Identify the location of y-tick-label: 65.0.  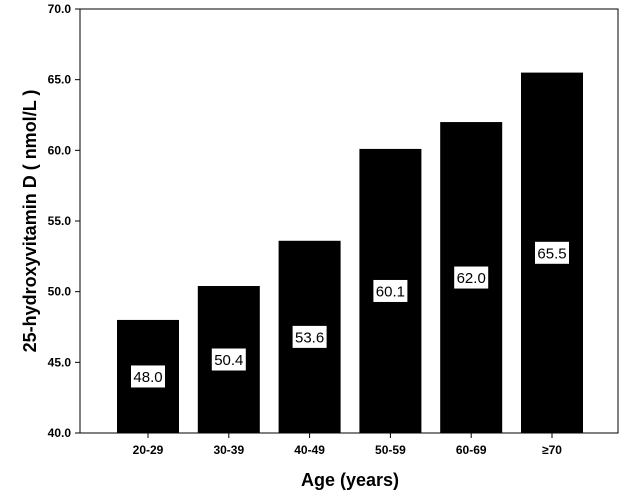
(60, 80).